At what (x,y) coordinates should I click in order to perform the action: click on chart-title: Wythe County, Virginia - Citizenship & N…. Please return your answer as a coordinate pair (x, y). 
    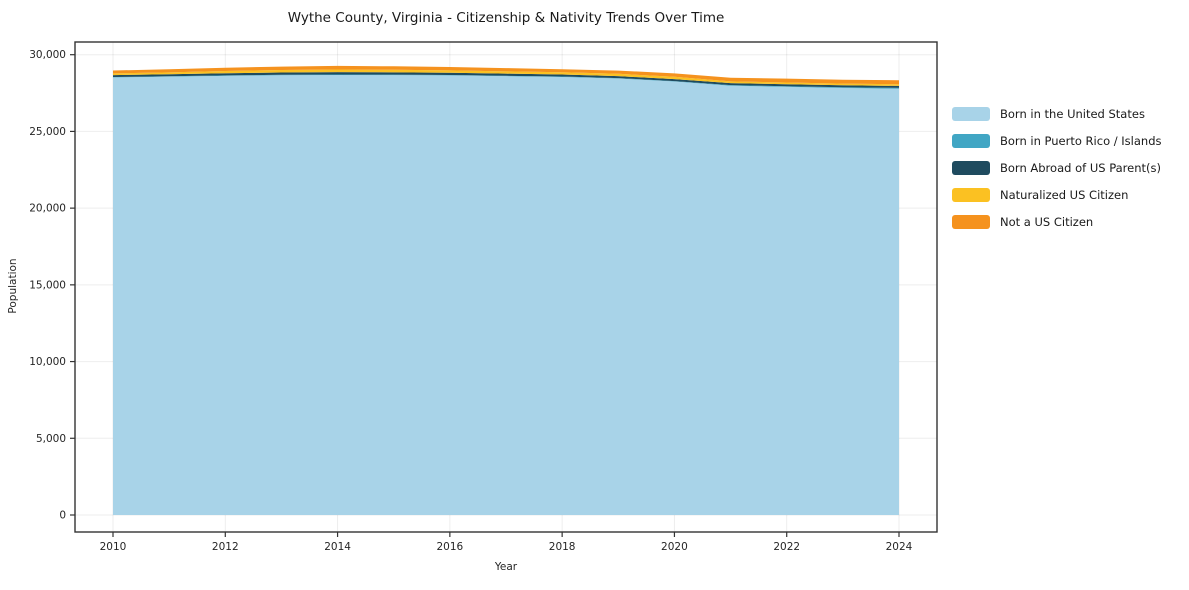
    Looking at the image, I should click on (506, 18).